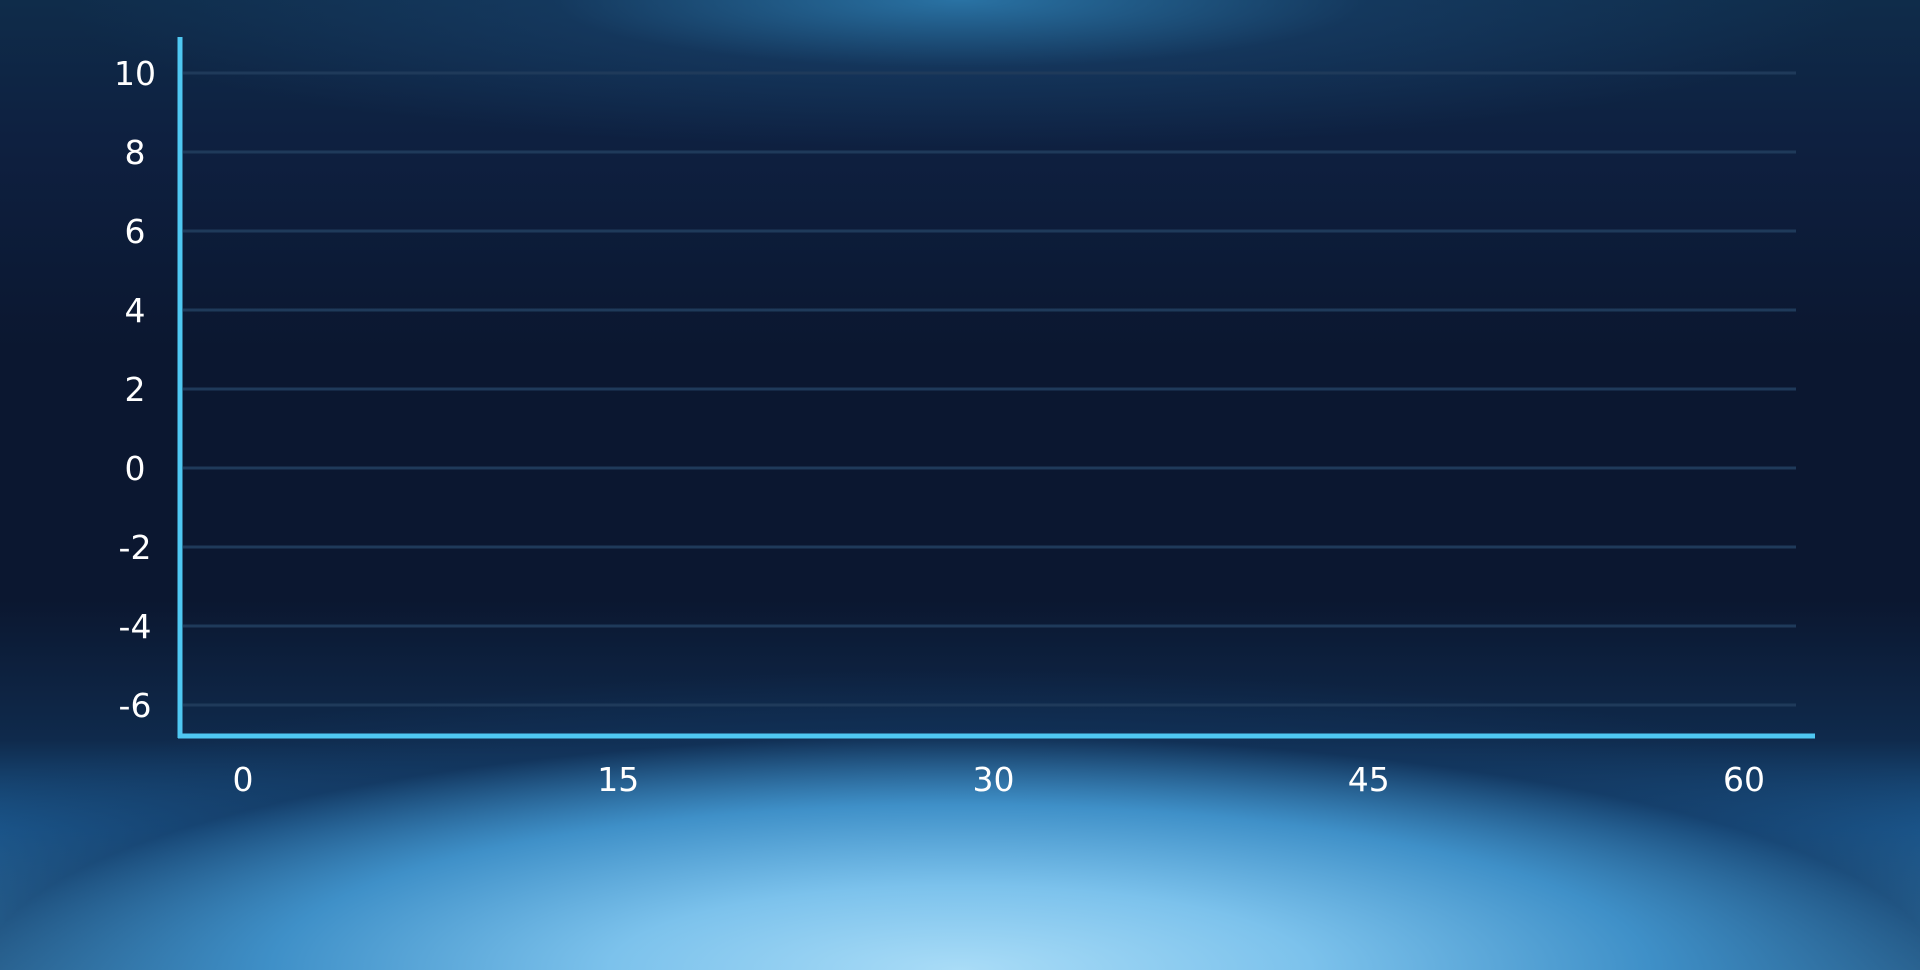  I want to click on y-tick-label: 2, so click(135, 389).